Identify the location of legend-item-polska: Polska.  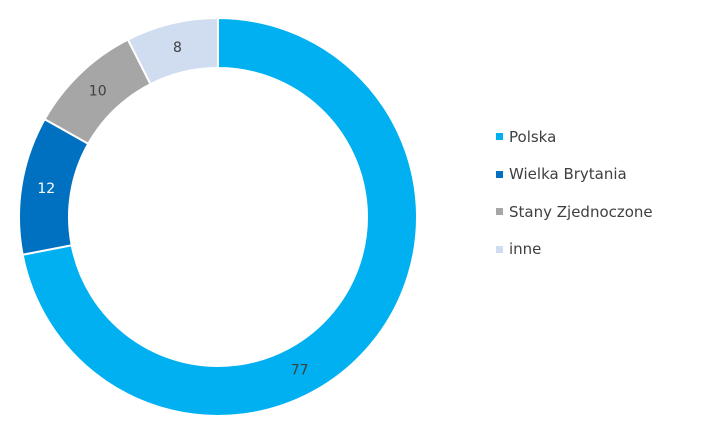
(574, 137).